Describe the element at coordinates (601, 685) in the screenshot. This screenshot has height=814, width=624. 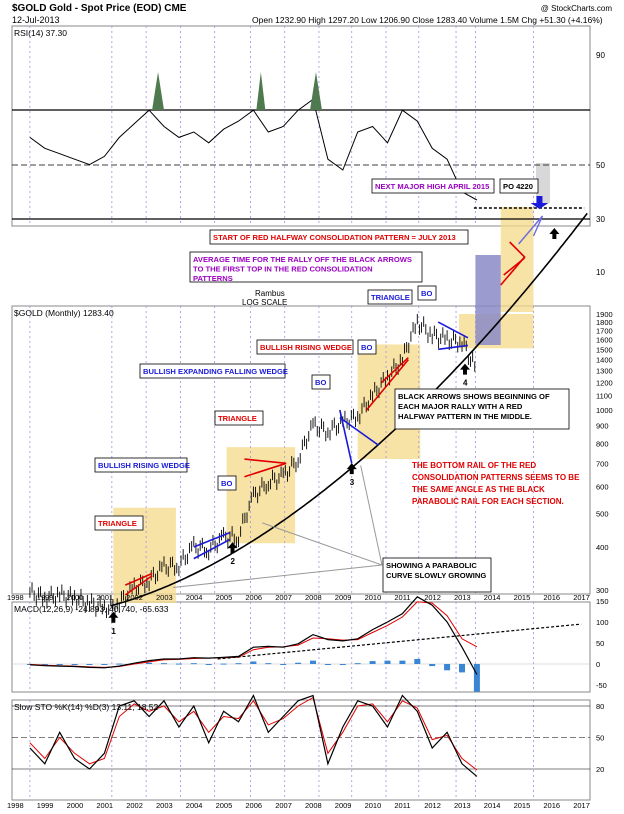
I see `macd-tick-label: -50` at that location.